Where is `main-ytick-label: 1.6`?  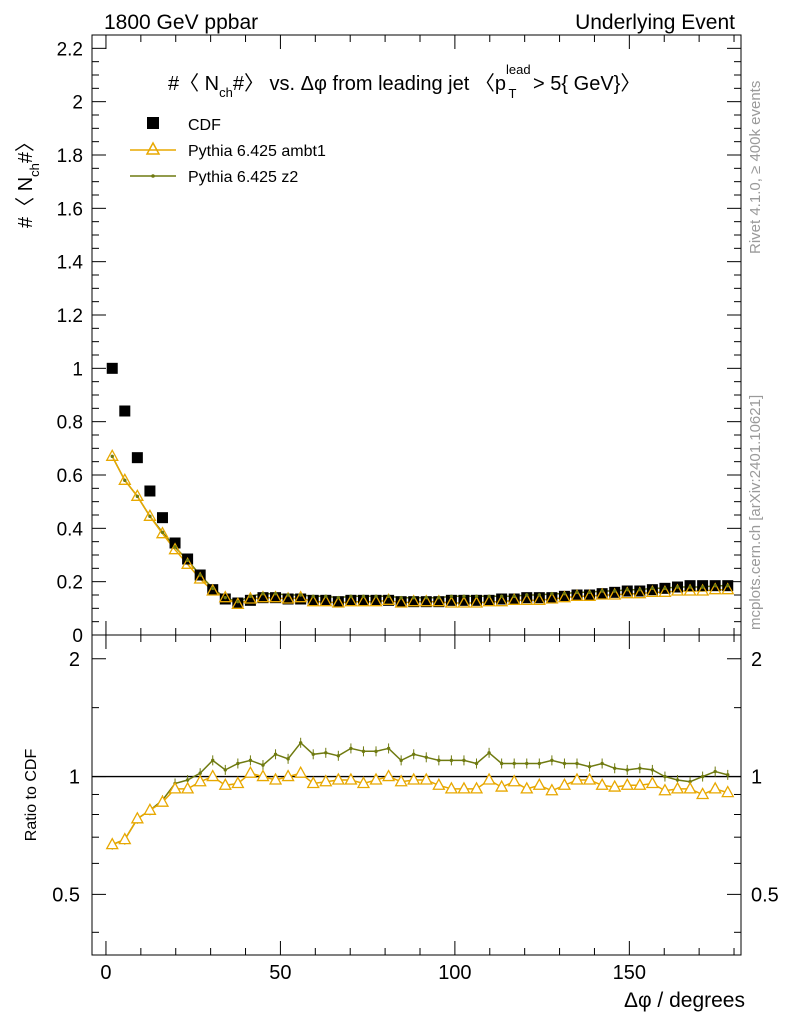 main-ytick-label: 1.6 is located at coordinates (70, 209).